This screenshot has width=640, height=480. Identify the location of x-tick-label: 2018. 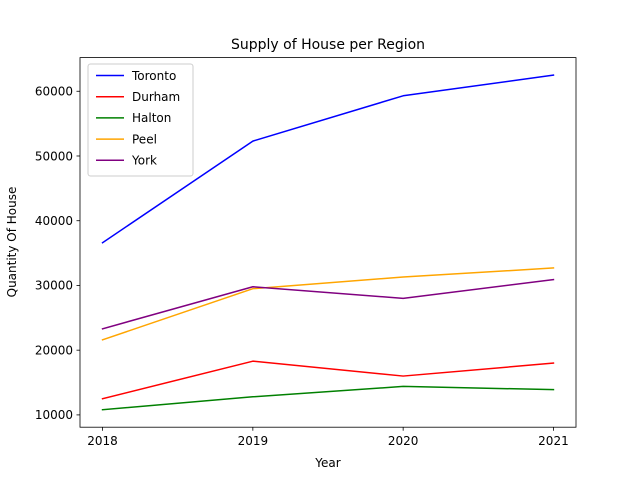
(102, 441).